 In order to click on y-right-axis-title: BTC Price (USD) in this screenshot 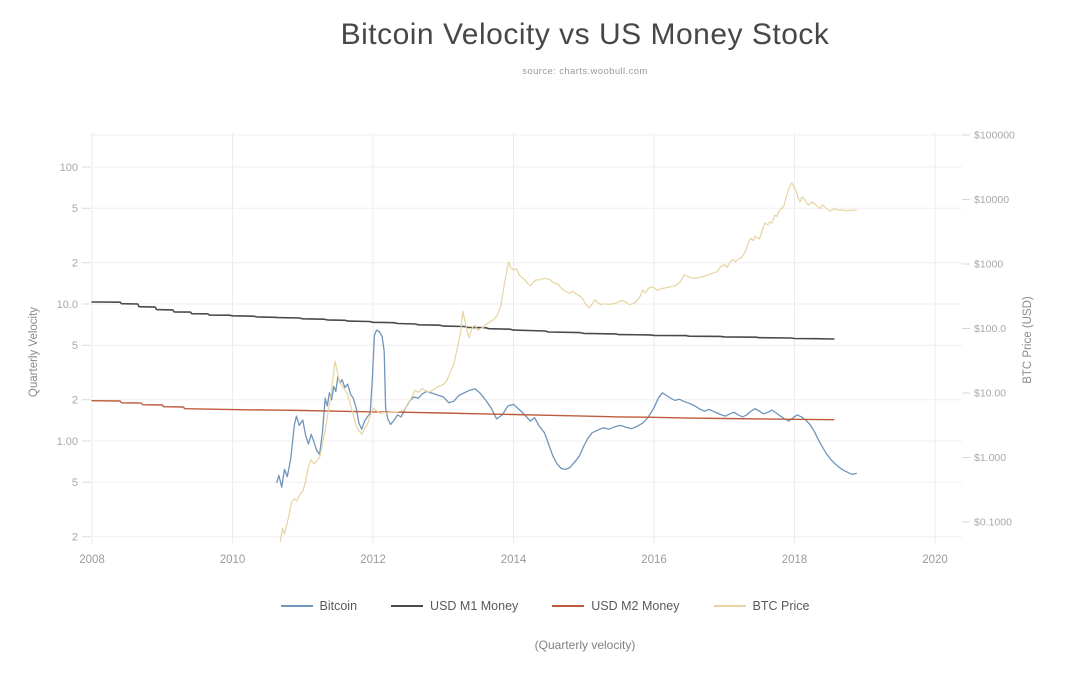, I will do `click(1028, 340)`.